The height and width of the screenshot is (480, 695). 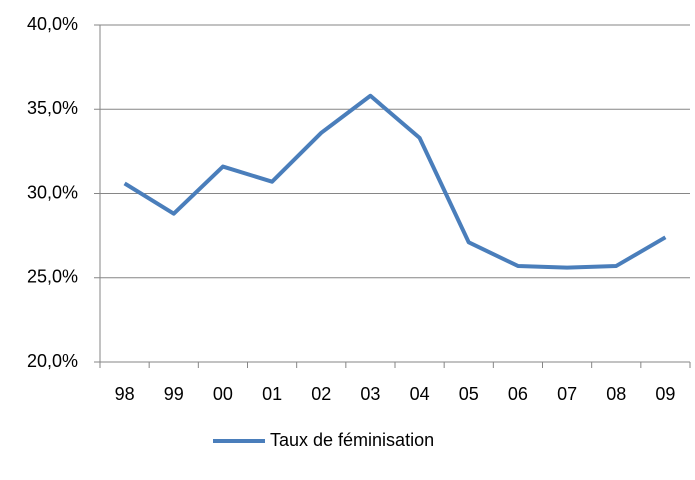 I want to click on x-tick-label: 00, so click(x=223, y=394).